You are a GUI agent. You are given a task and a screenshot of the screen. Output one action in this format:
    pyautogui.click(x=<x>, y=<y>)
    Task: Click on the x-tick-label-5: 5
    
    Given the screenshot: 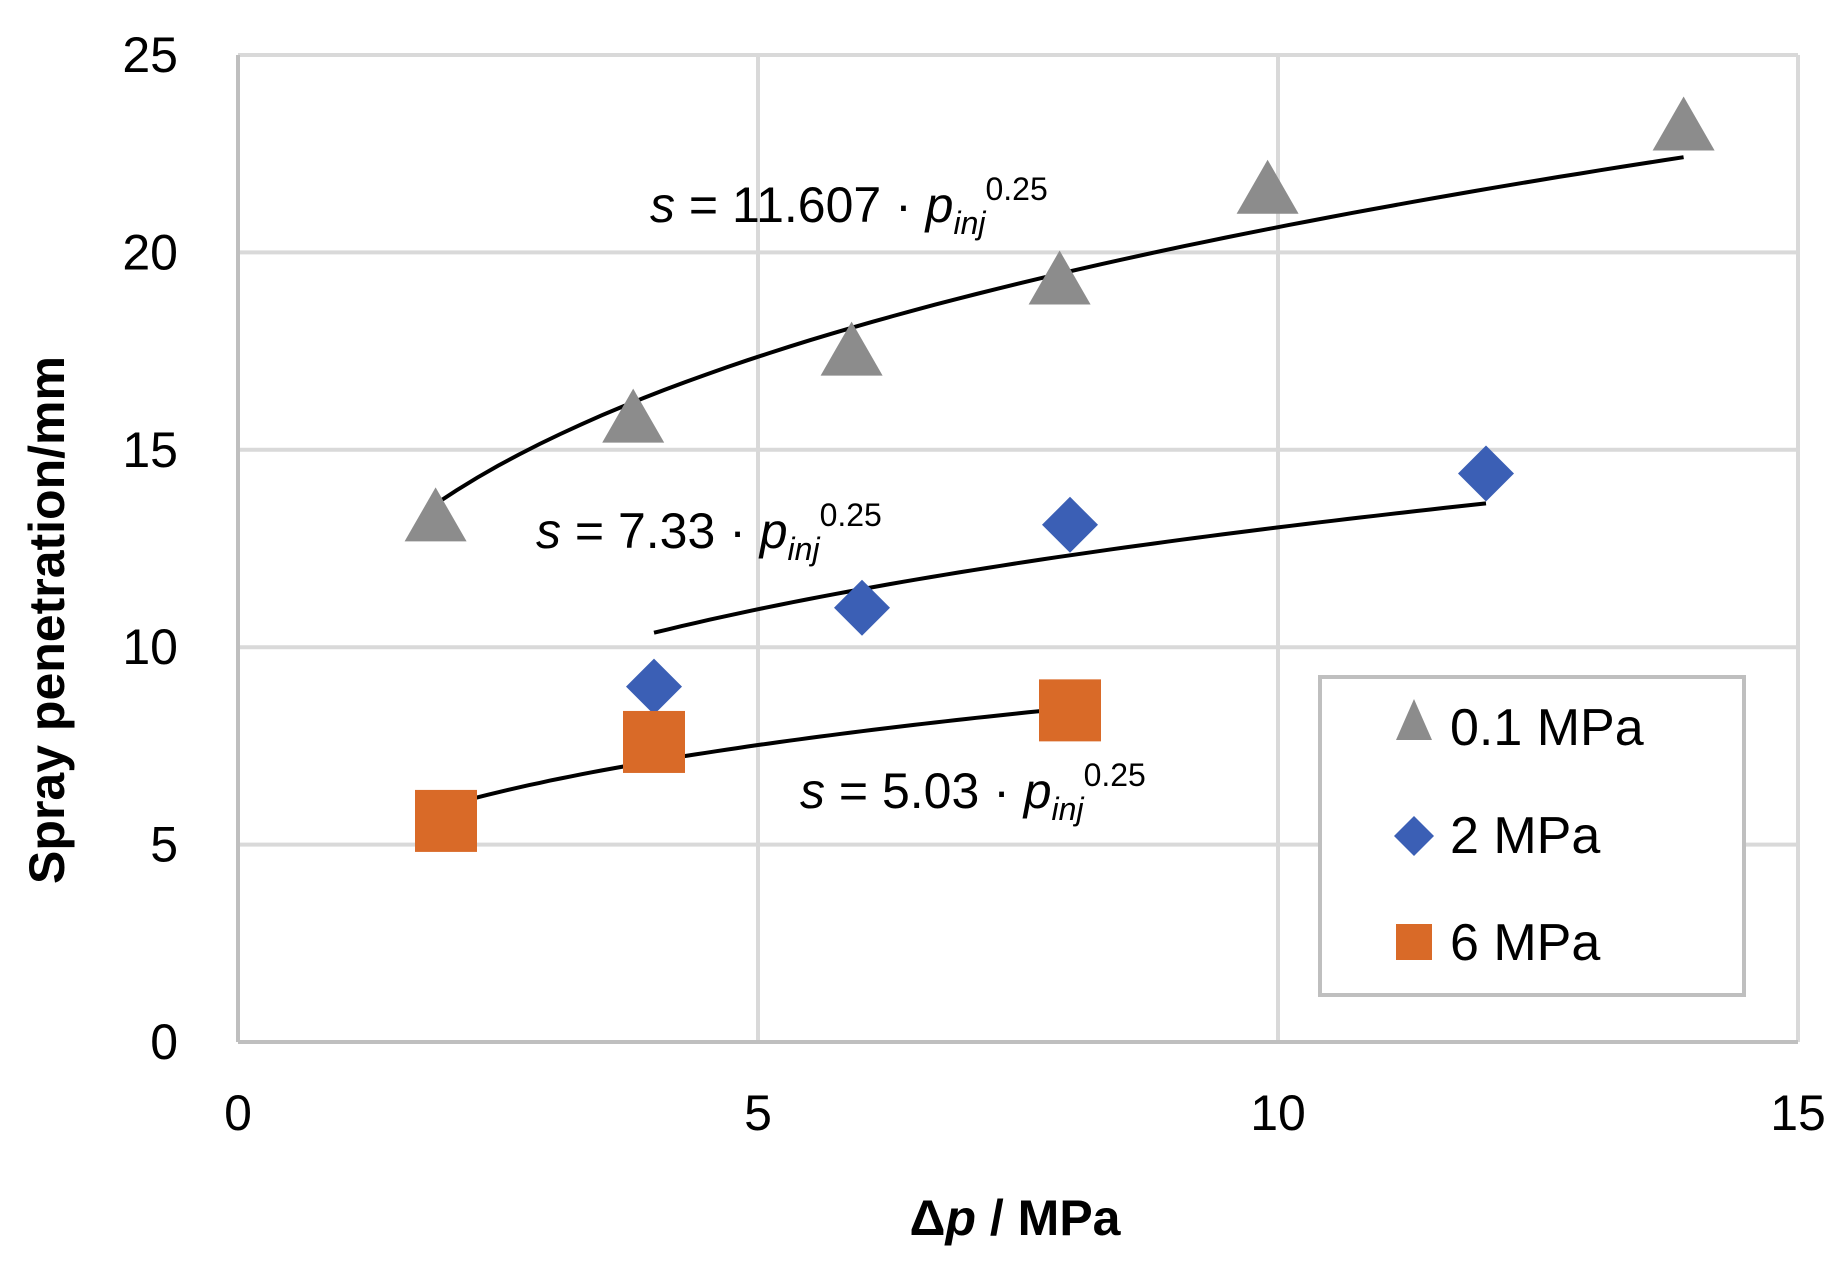 What is the action you would take?
    pyautogui.click(x=758, y=1113)
    